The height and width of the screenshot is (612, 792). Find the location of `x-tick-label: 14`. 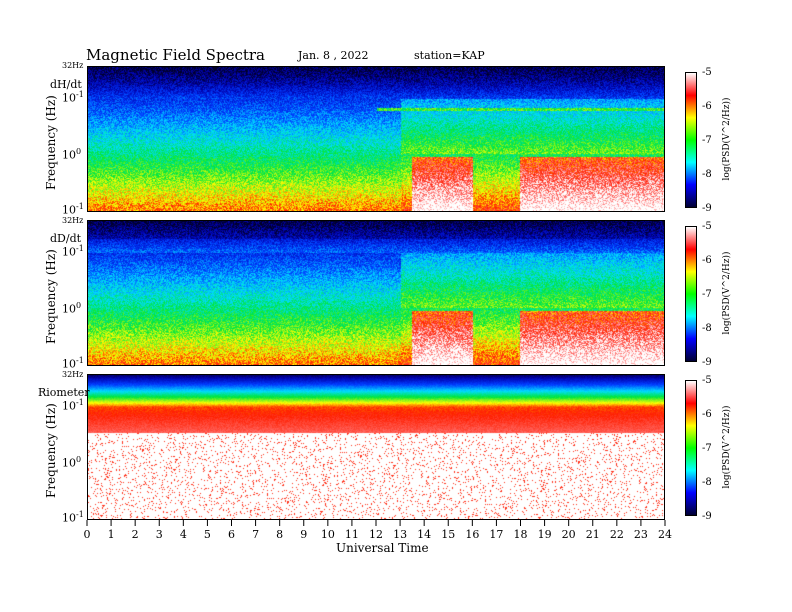

x-tick-label: 14 is located at coordinates (424, 534).